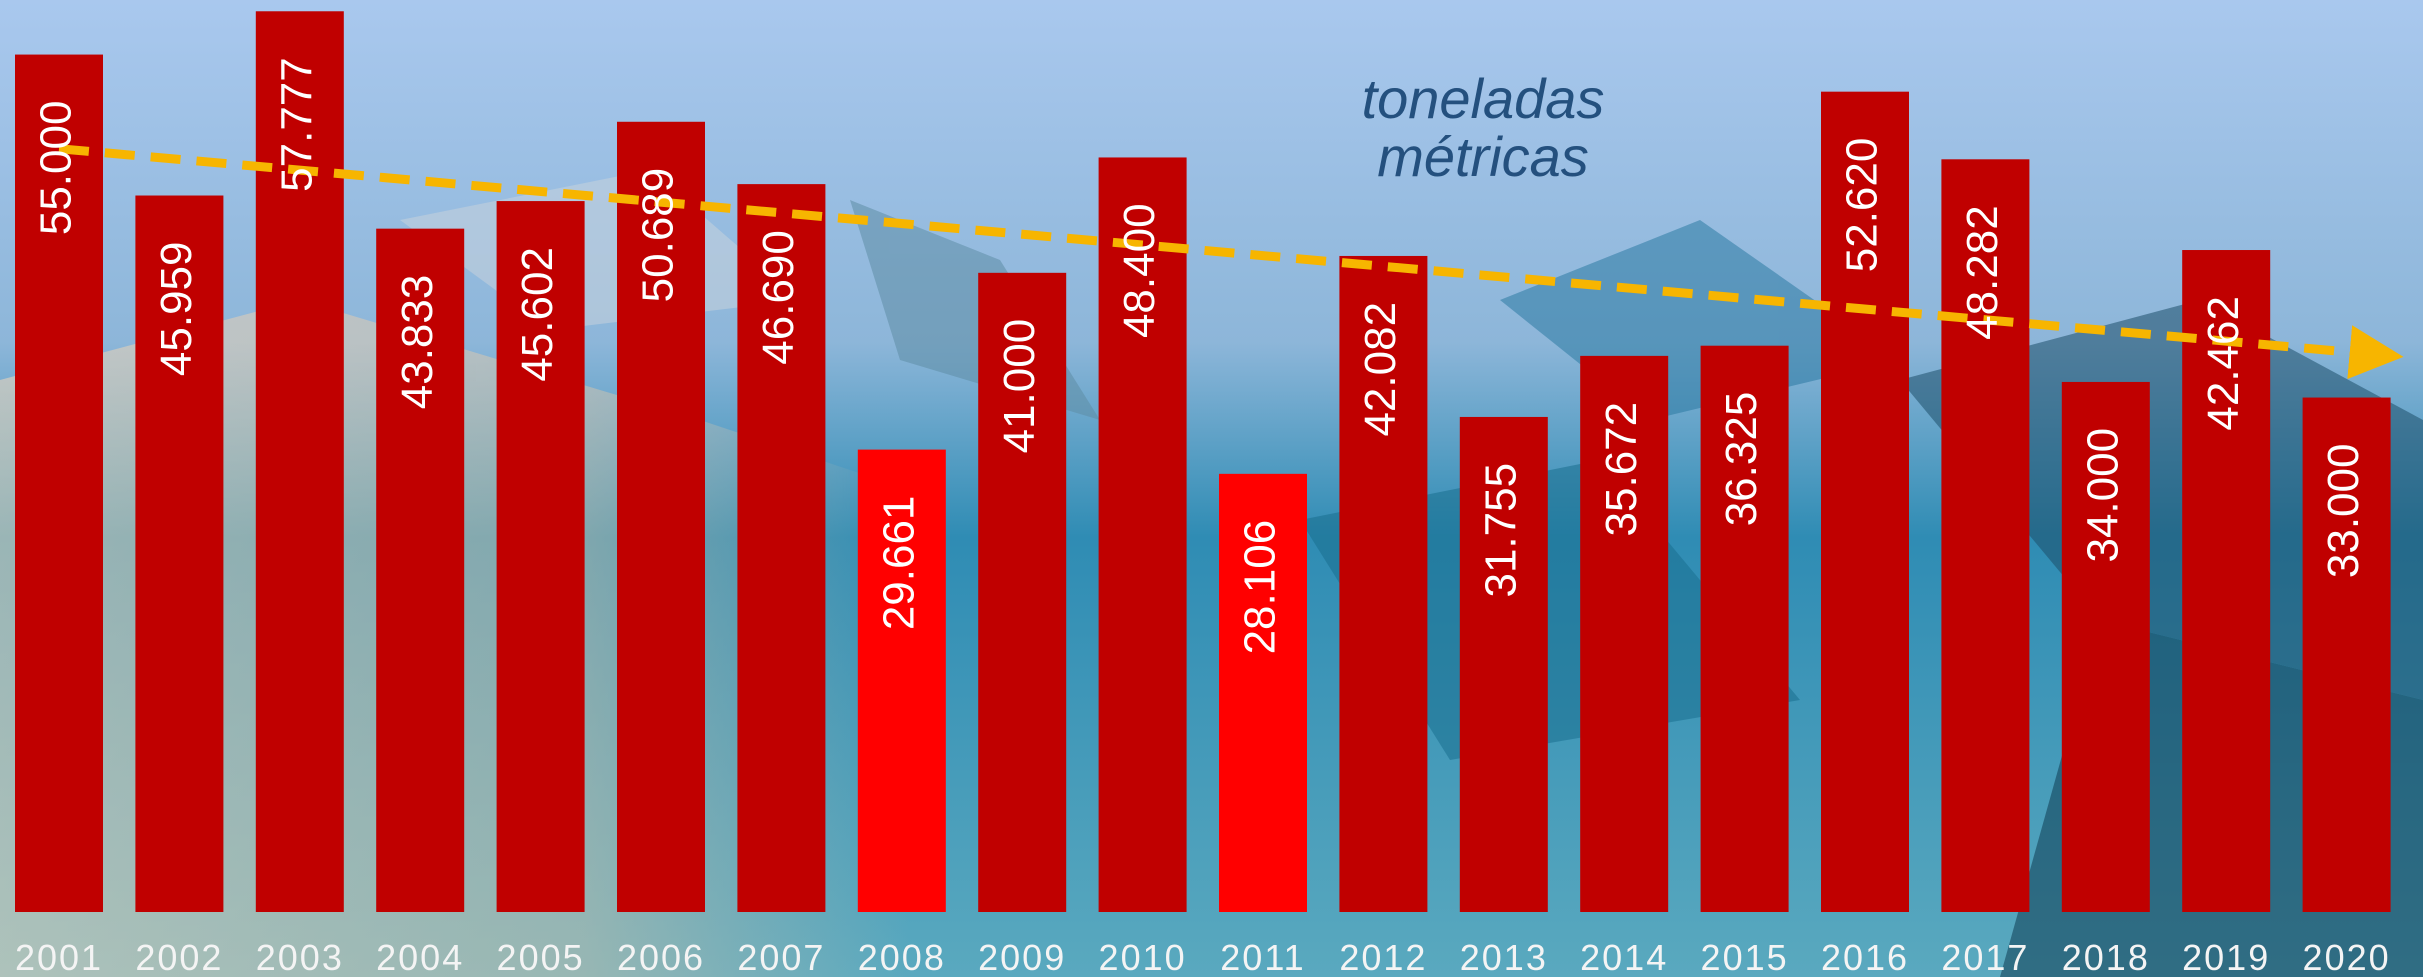 Image resolution: width=2423 pixels, height=977 pixels. Describe the element at coordinates (1022, 957) in the screenshot. I see `x-tick-label: 2009` at that location.